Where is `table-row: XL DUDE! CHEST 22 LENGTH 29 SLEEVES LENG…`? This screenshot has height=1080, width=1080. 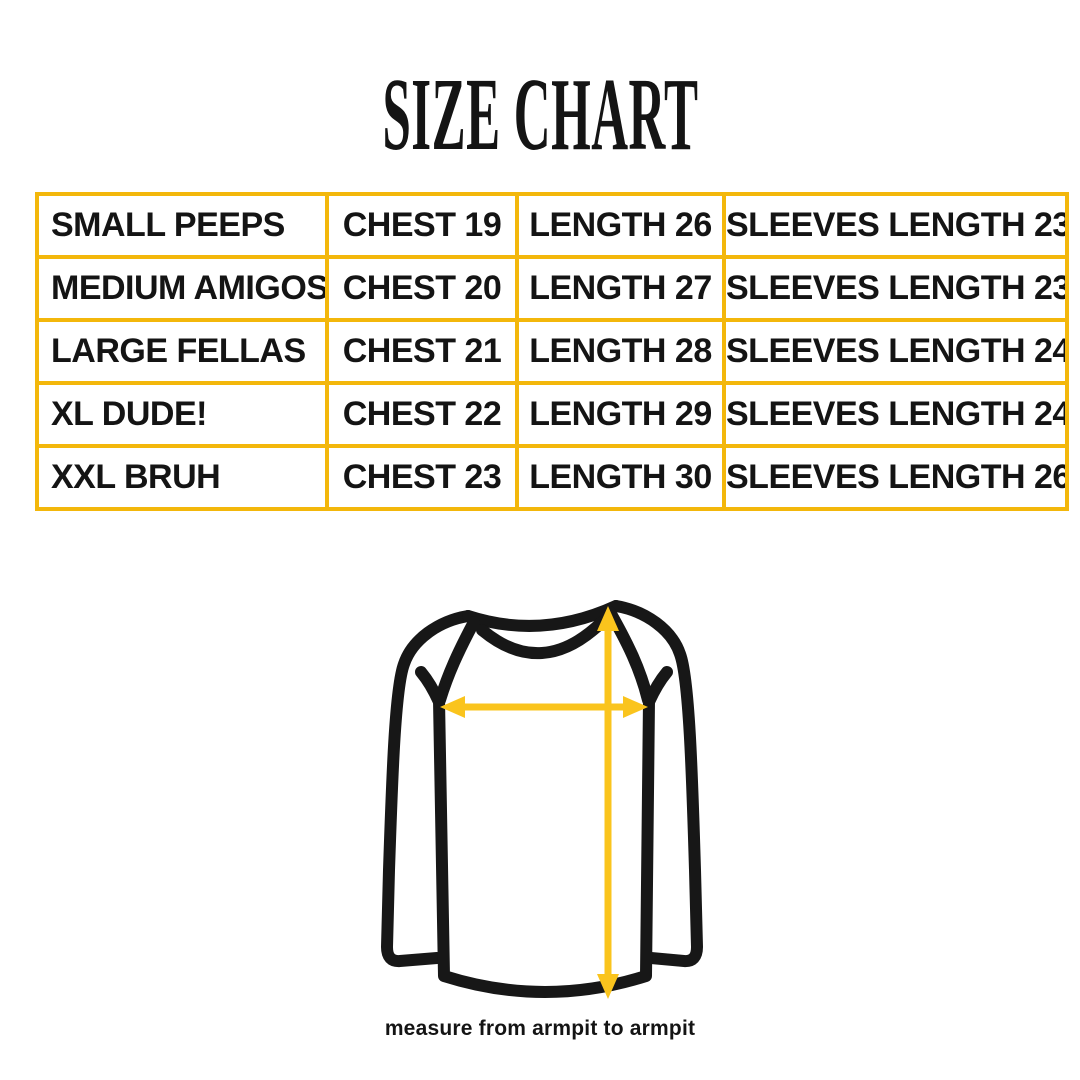 table-row: XL DUDE! CHEST 22 LENGTH 29 SLEEVES LENG… is located at coordinates (552, 414).